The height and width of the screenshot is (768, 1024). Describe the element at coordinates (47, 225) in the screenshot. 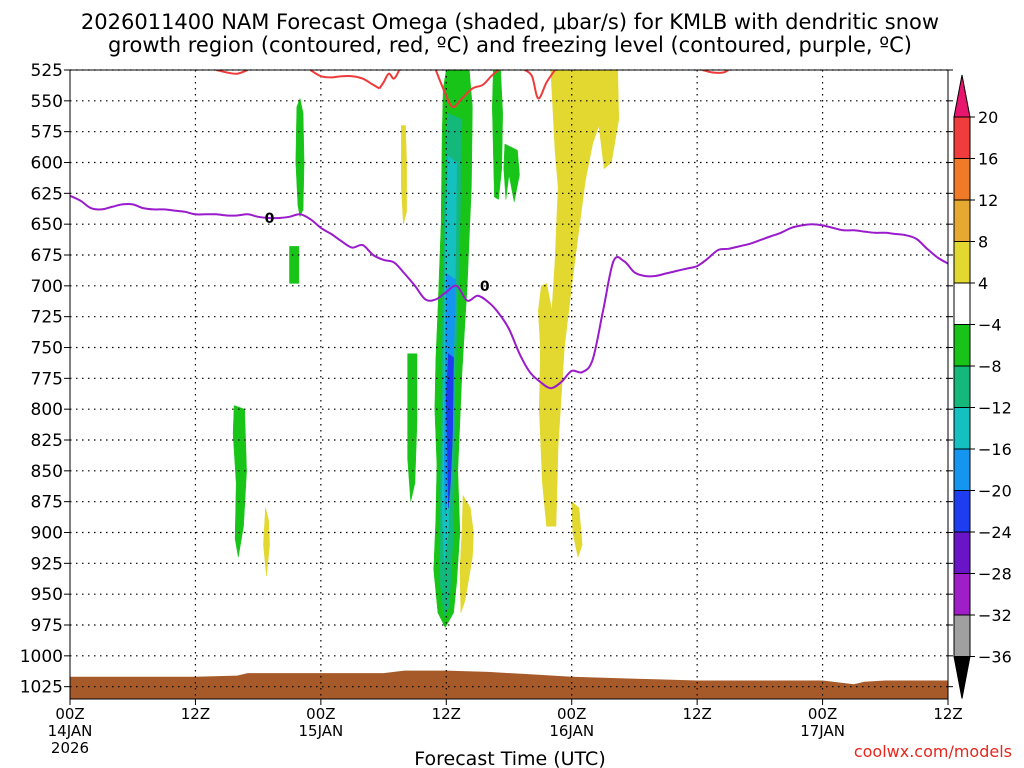

I see `y-tick-label: 650` at that location.